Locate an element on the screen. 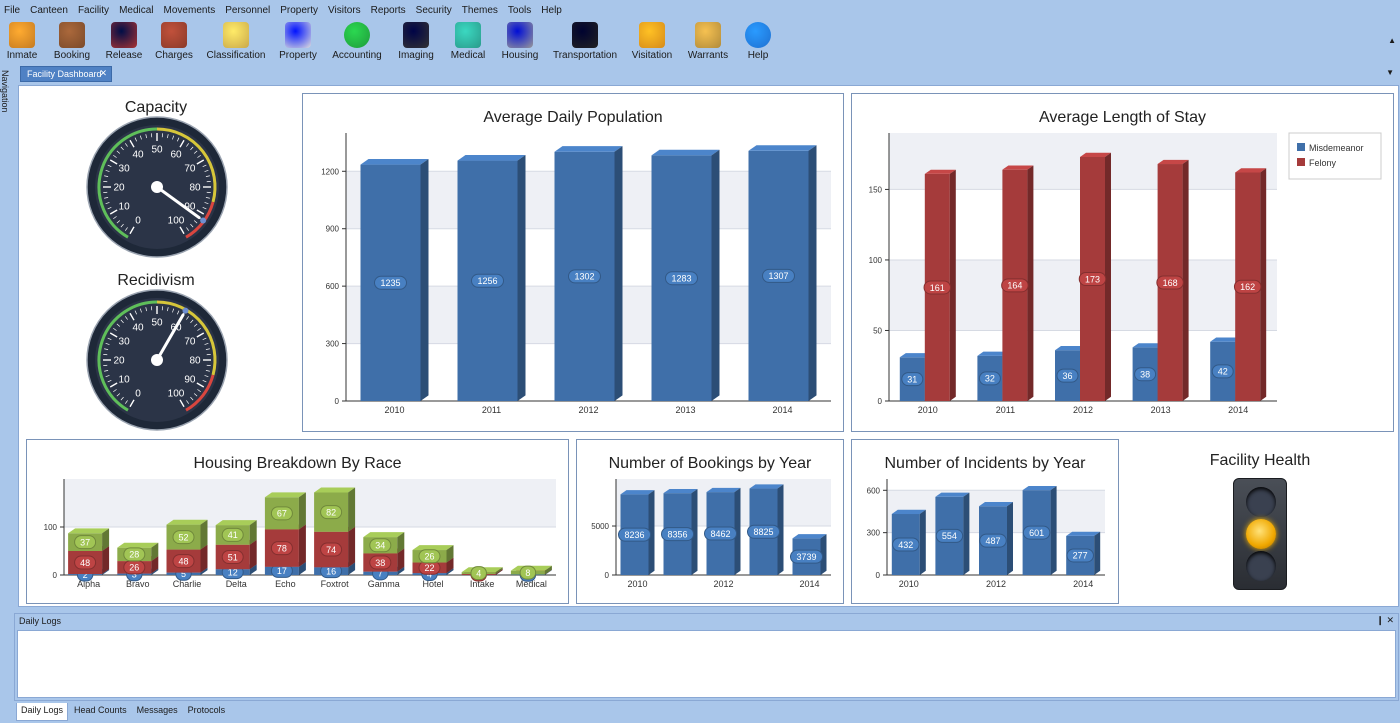 The width and height of the screenshot is (1400, 723). gauge-hub is located at coordinates (157, 187).